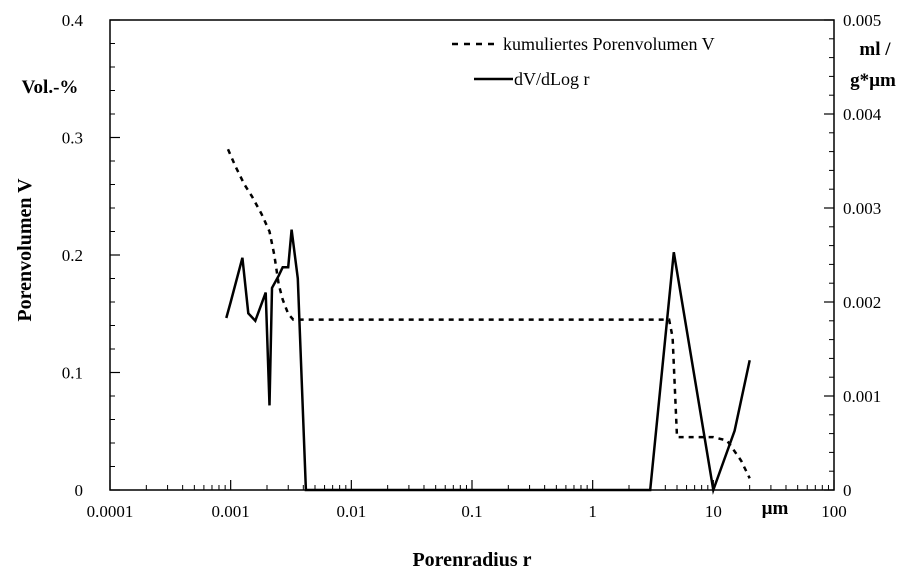 The image size is (914, 572). I want to click on x-tick-label: 0.1, so click(471, 511).